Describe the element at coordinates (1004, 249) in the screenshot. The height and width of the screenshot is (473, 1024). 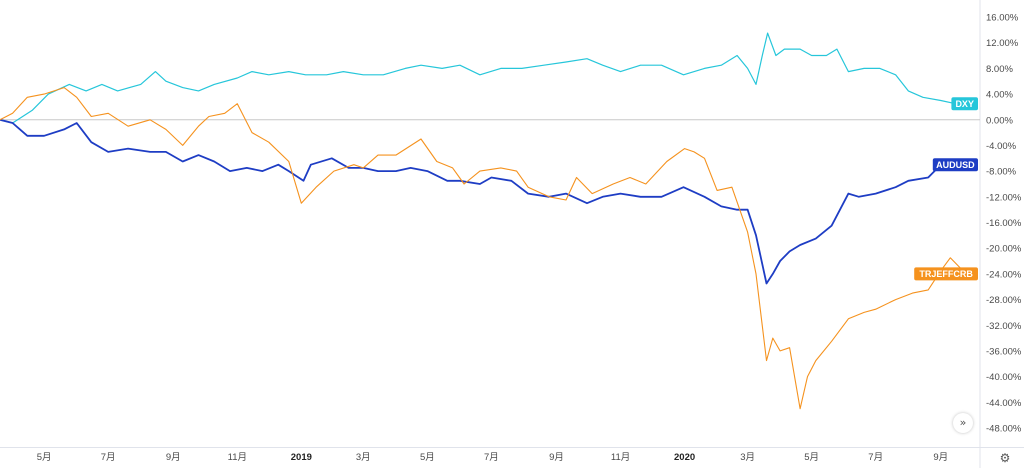
I see `y-tick-label: -20.00%` at that location.